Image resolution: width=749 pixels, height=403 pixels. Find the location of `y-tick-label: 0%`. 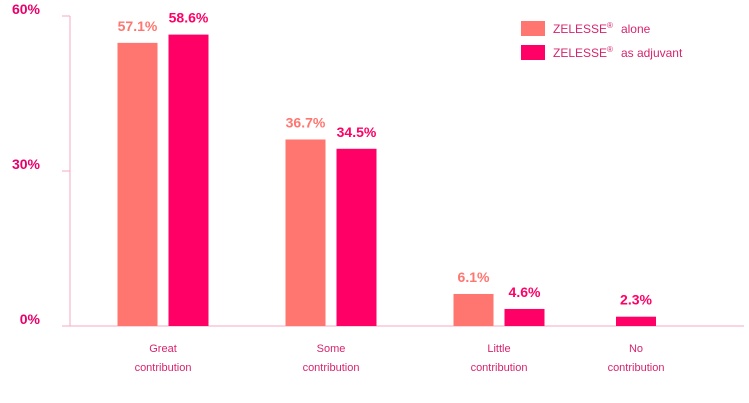

y-tick-label: 0% is located at coordinates (30, 319).